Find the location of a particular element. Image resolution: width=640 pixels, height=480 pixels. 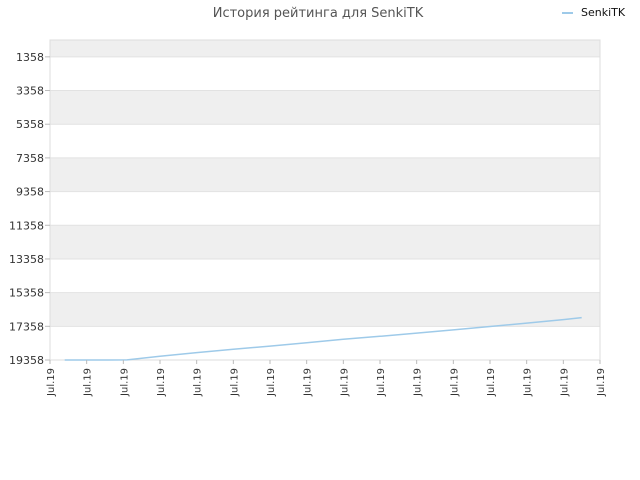

chart-title: История рейтинга для SenkiTK is located at coordinates (318, 13).